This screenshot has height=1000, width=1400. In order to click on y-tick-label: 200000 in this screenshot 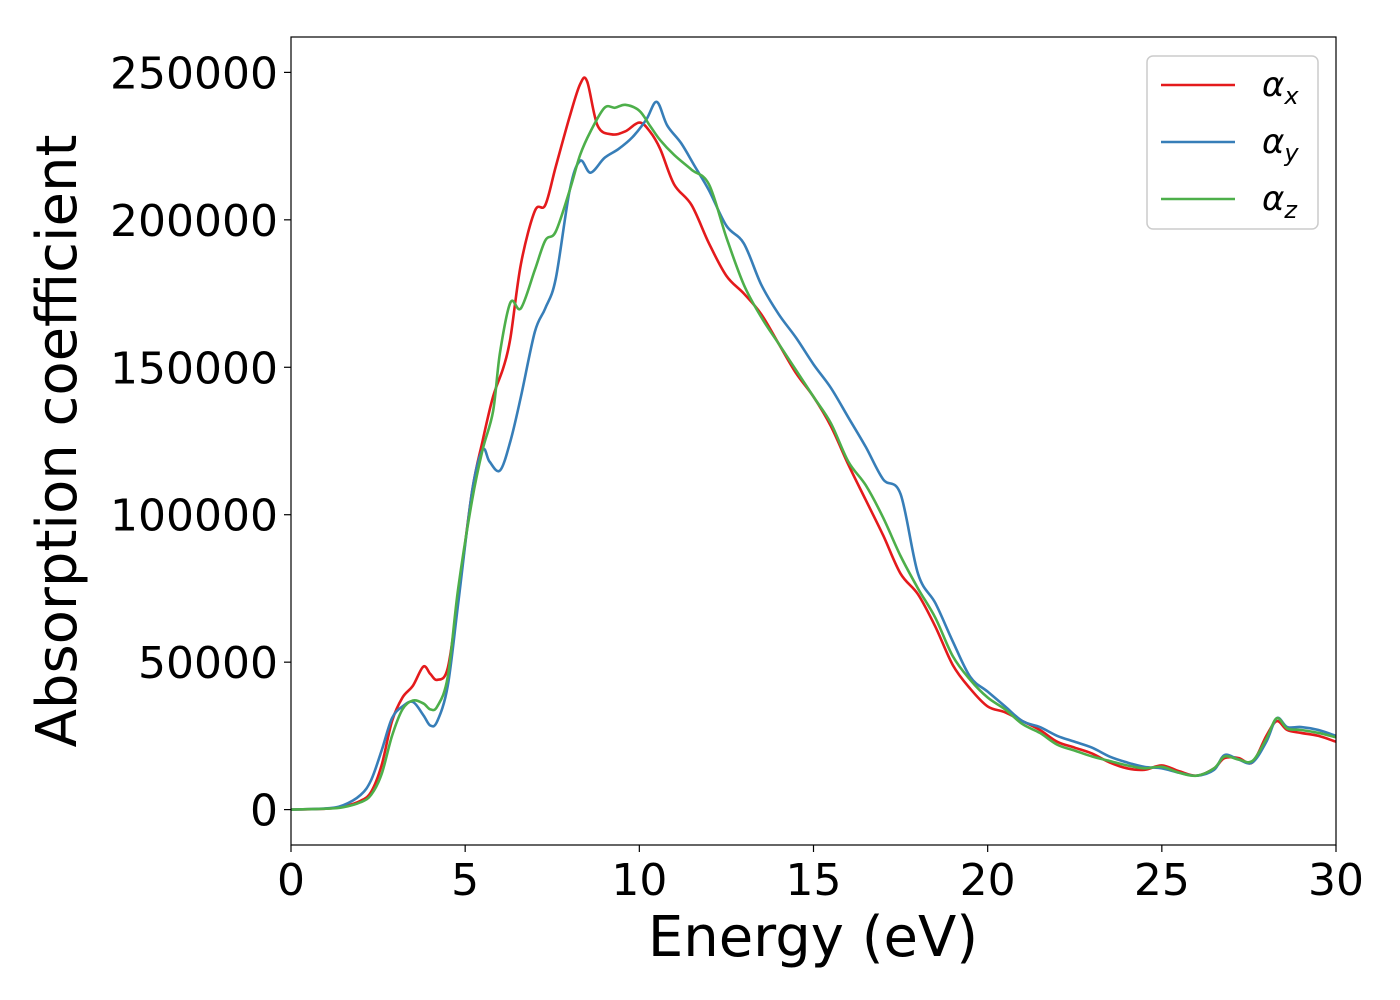, I will do `click(194, 221)`.